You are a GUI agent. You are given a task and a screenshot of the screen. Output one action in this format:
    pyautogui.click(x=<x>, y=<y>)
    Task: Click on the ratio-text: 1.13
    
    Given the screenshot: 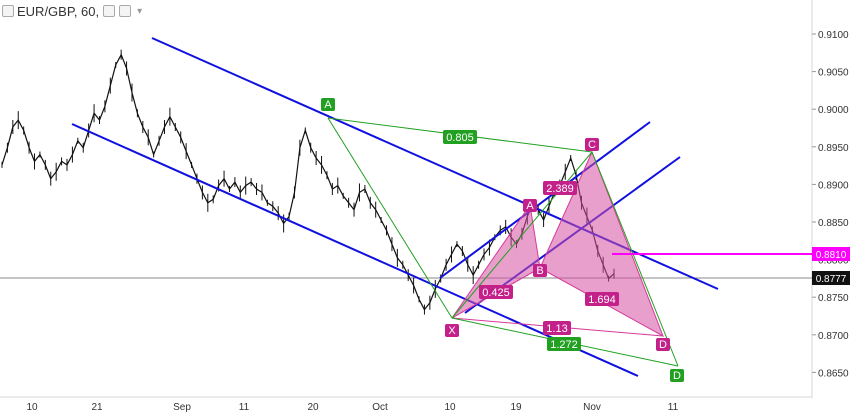 What is the action you would take?
    pyautogui.click(x=556, y=329)
    